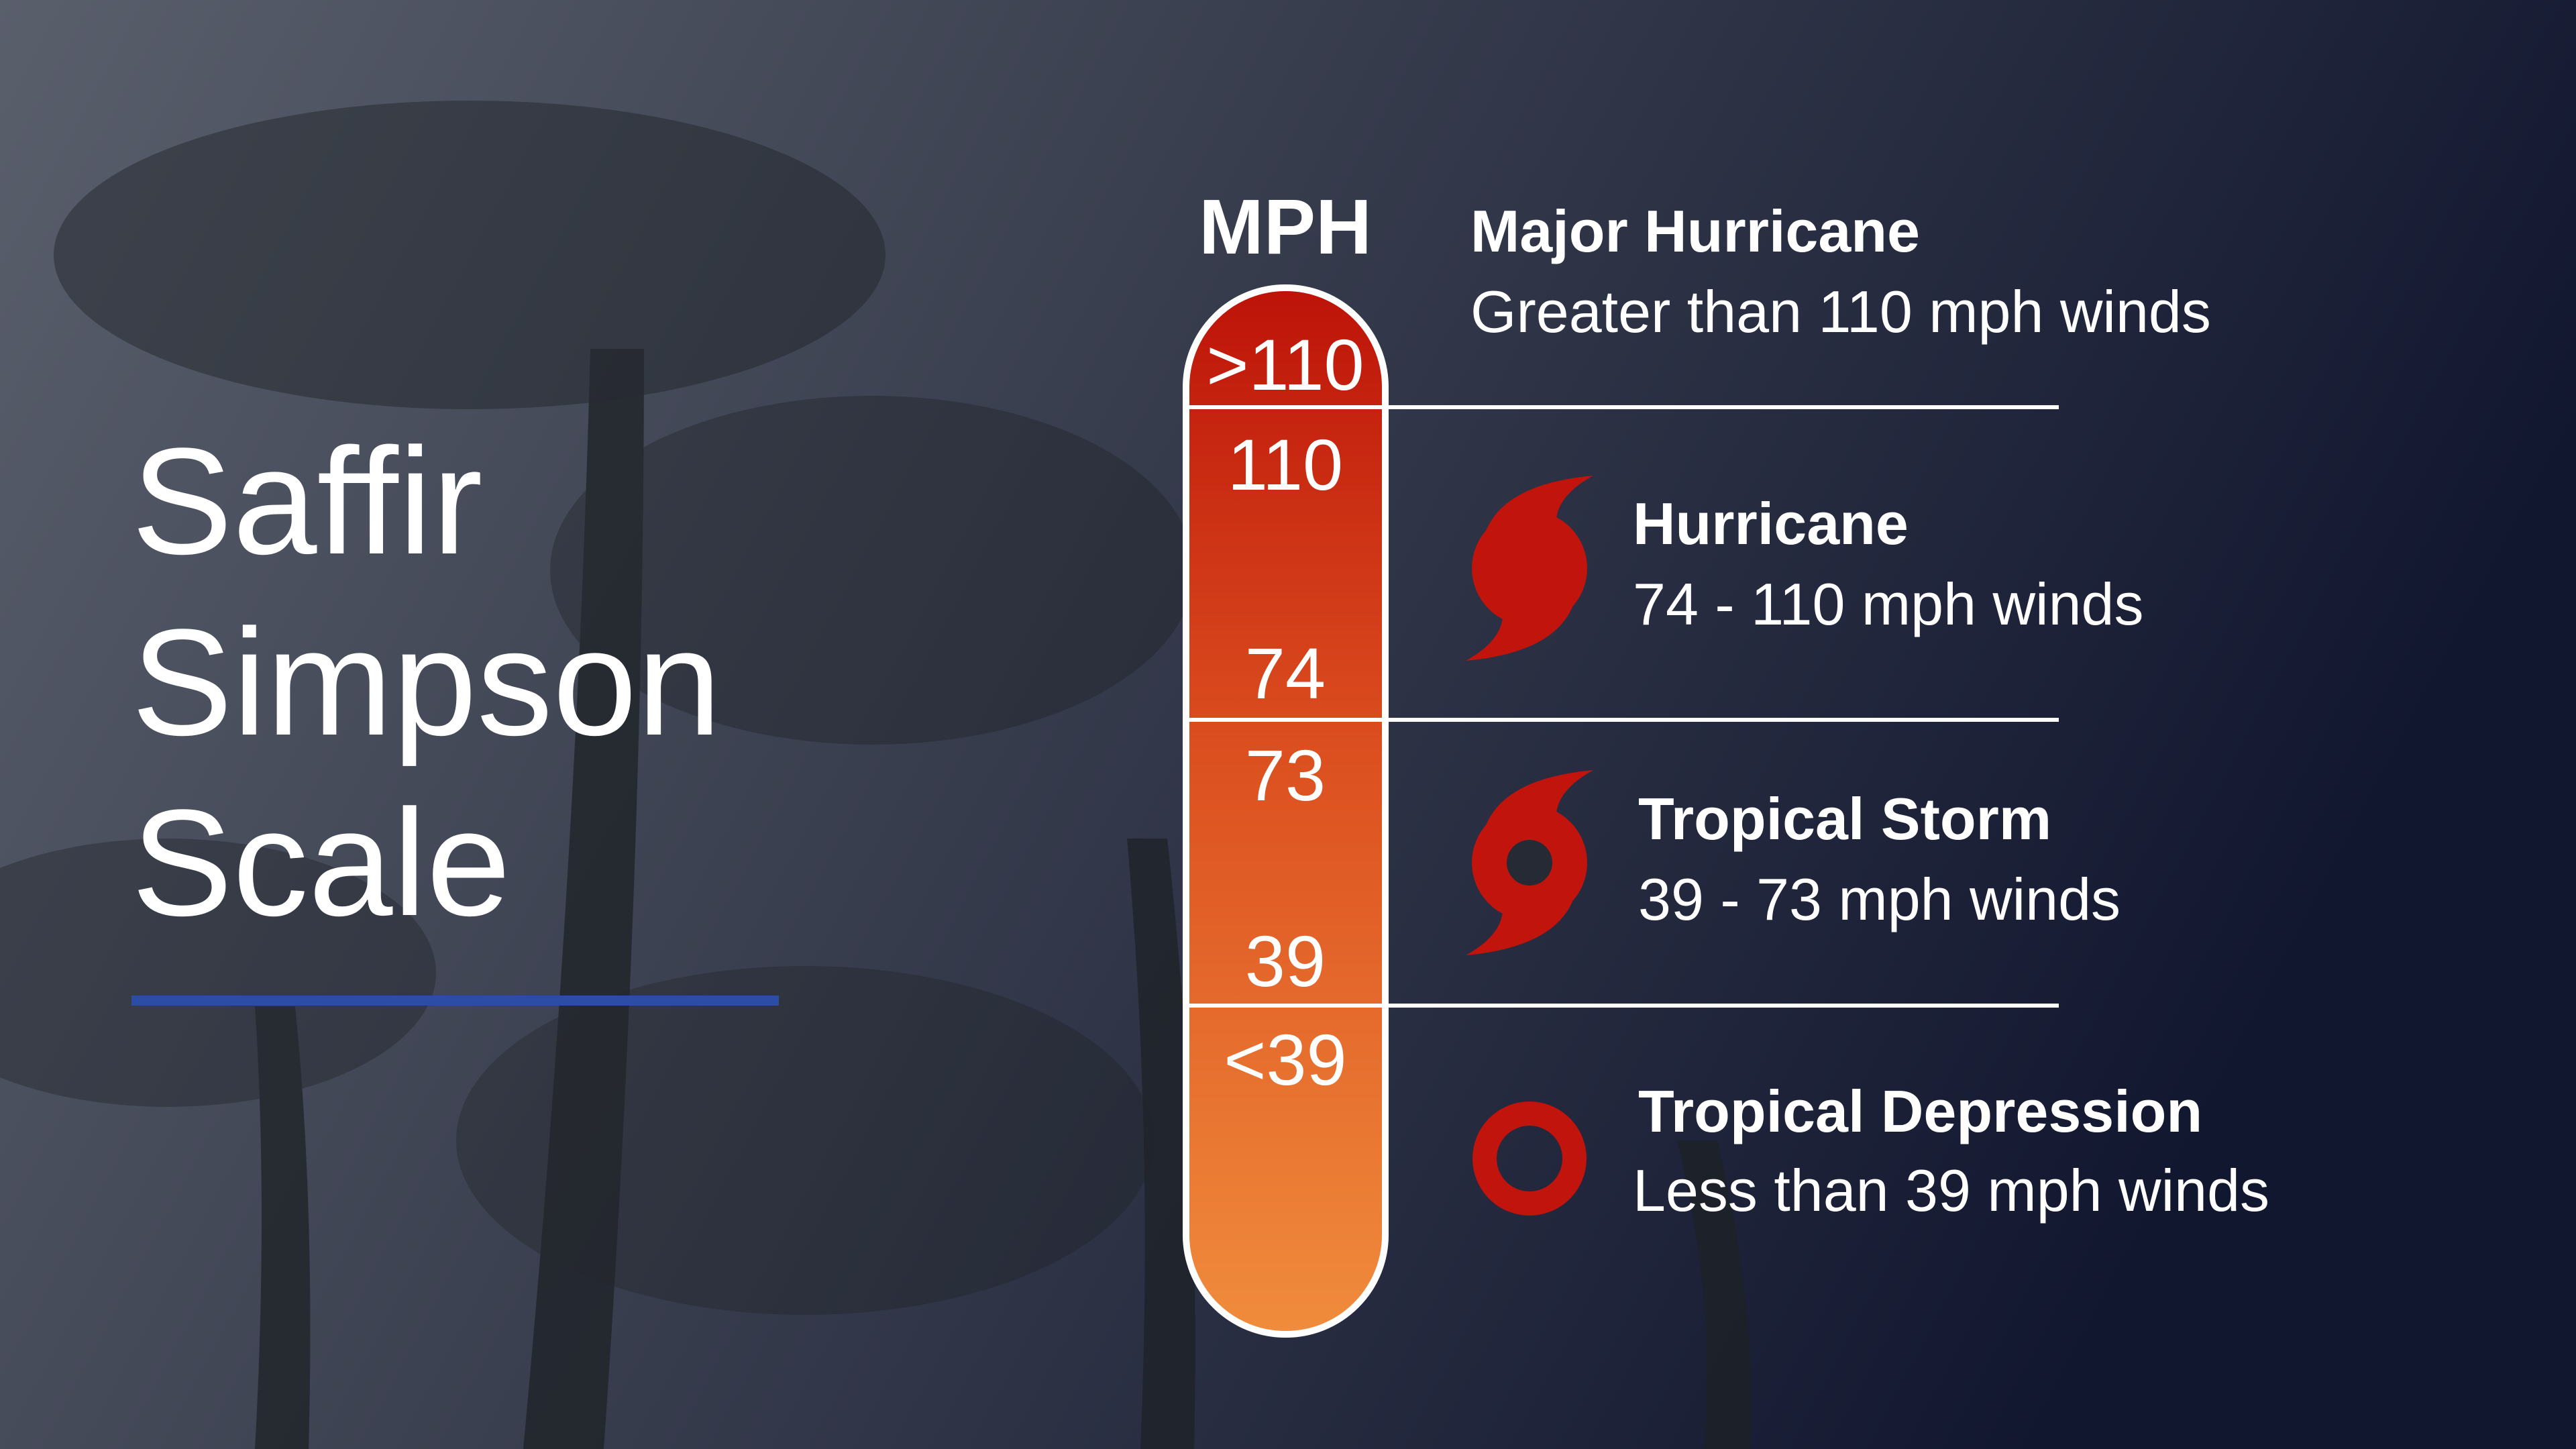  I want to click on thermometer-outline, so click(1286, 811).